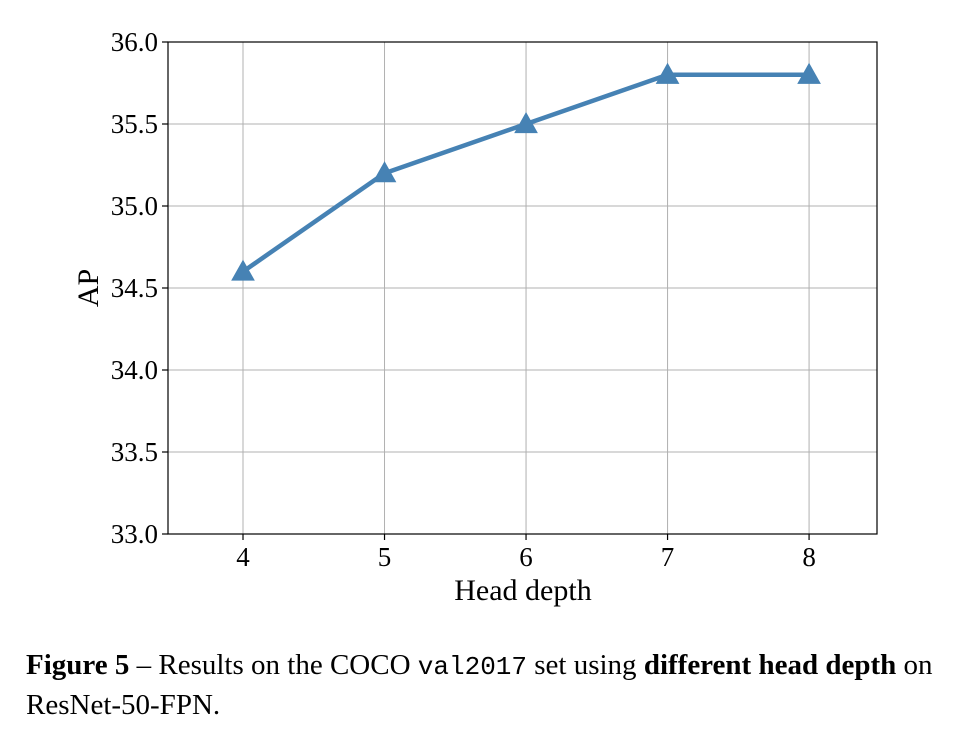 The image size is (958, 734). Describe the element at coordinates (861, 665) in the screenshot. I see `caption-emphasis-2: depth` at that location.